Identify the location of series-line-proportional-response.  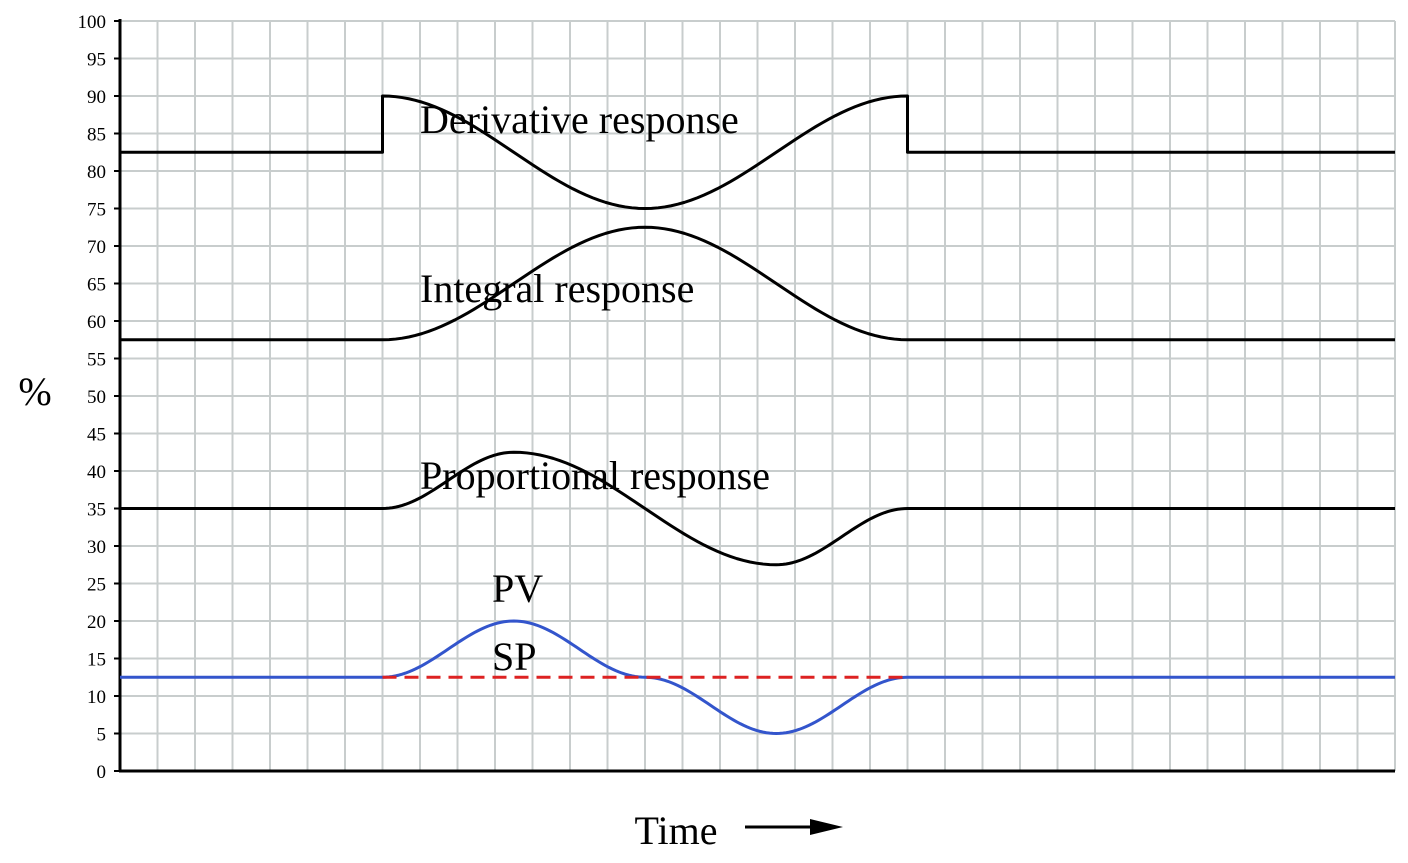
(757, 508).